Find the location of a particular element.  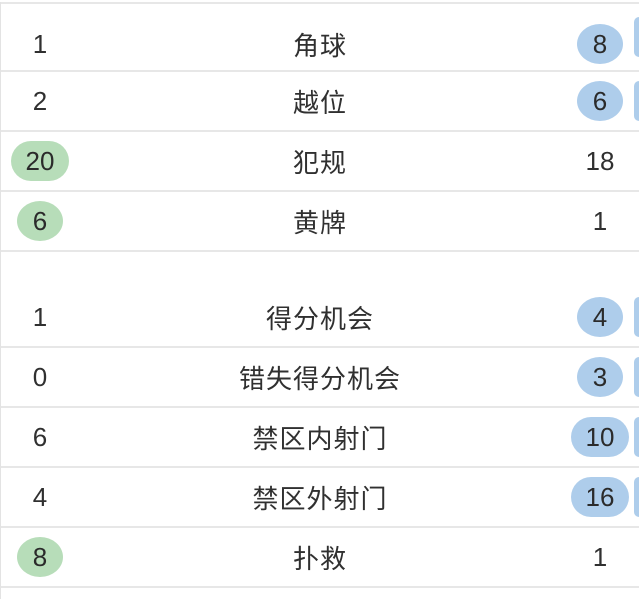

away-stat-value: 6 is located at coordinates (600, 101).